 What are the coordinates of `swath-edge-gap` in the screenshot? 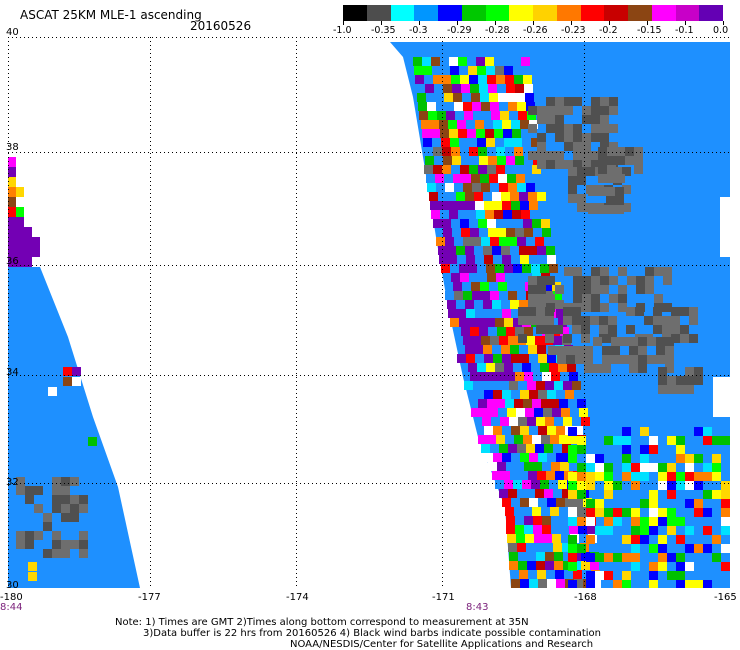 It's located at (725, 227).